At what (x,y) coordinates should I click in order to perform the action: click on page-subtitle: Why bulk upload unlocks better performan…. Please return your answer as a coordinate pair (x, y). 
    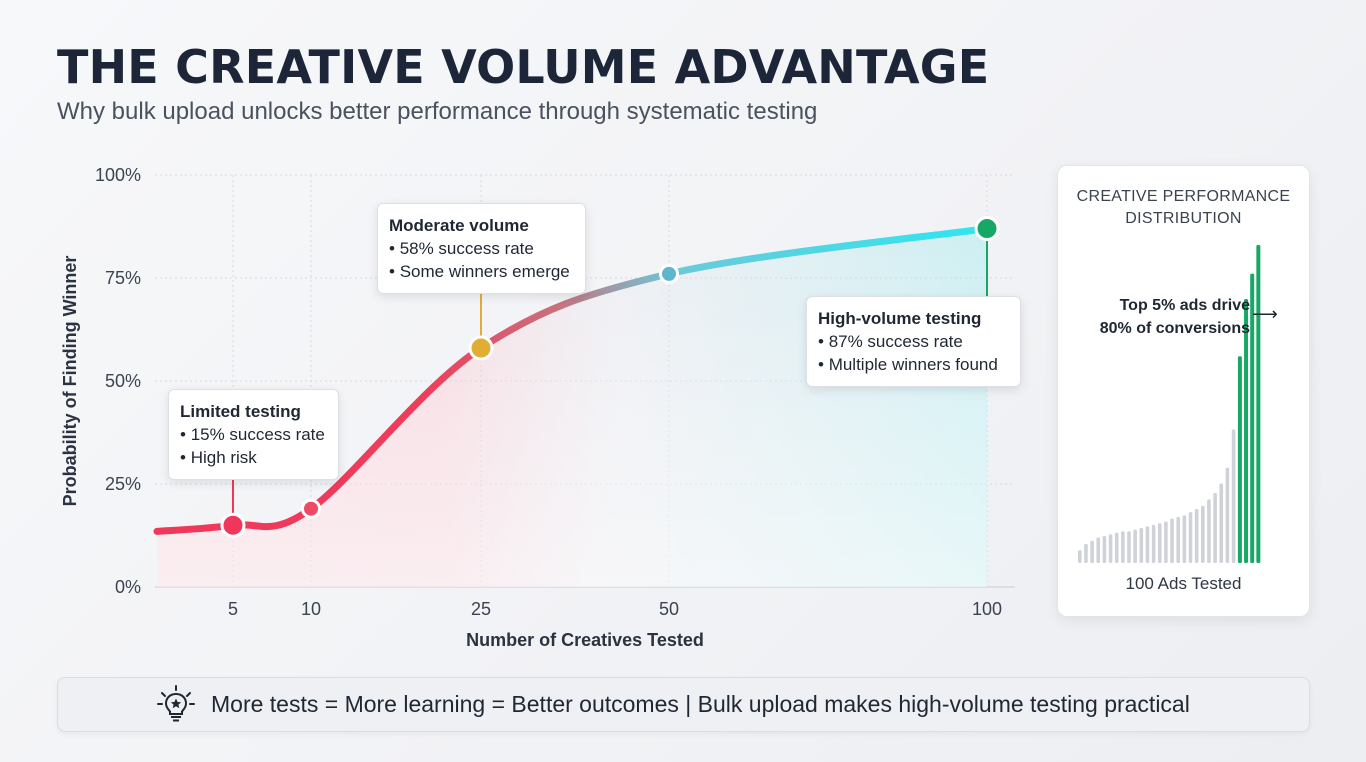
    Looking at the image, I should click on (437, 111).